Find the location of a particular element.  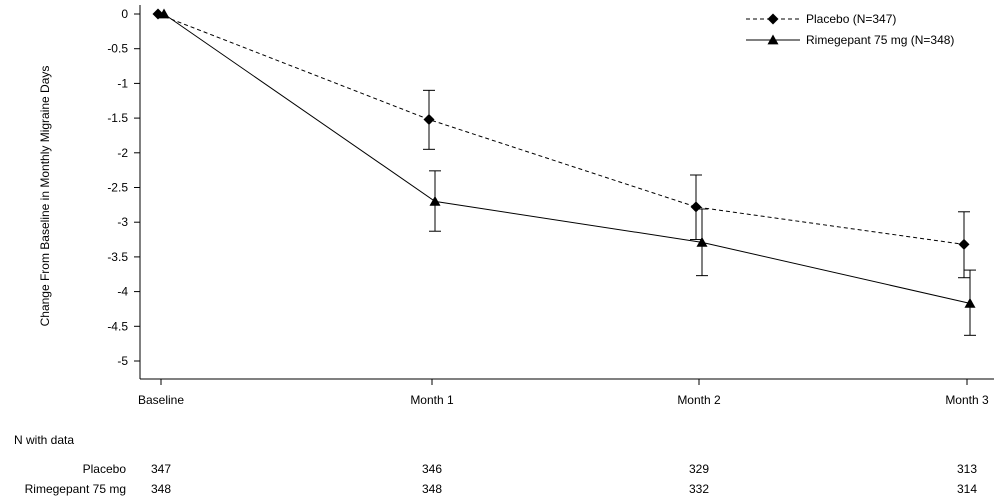

n-table-title: N with data is located at coordinates (44, 440).